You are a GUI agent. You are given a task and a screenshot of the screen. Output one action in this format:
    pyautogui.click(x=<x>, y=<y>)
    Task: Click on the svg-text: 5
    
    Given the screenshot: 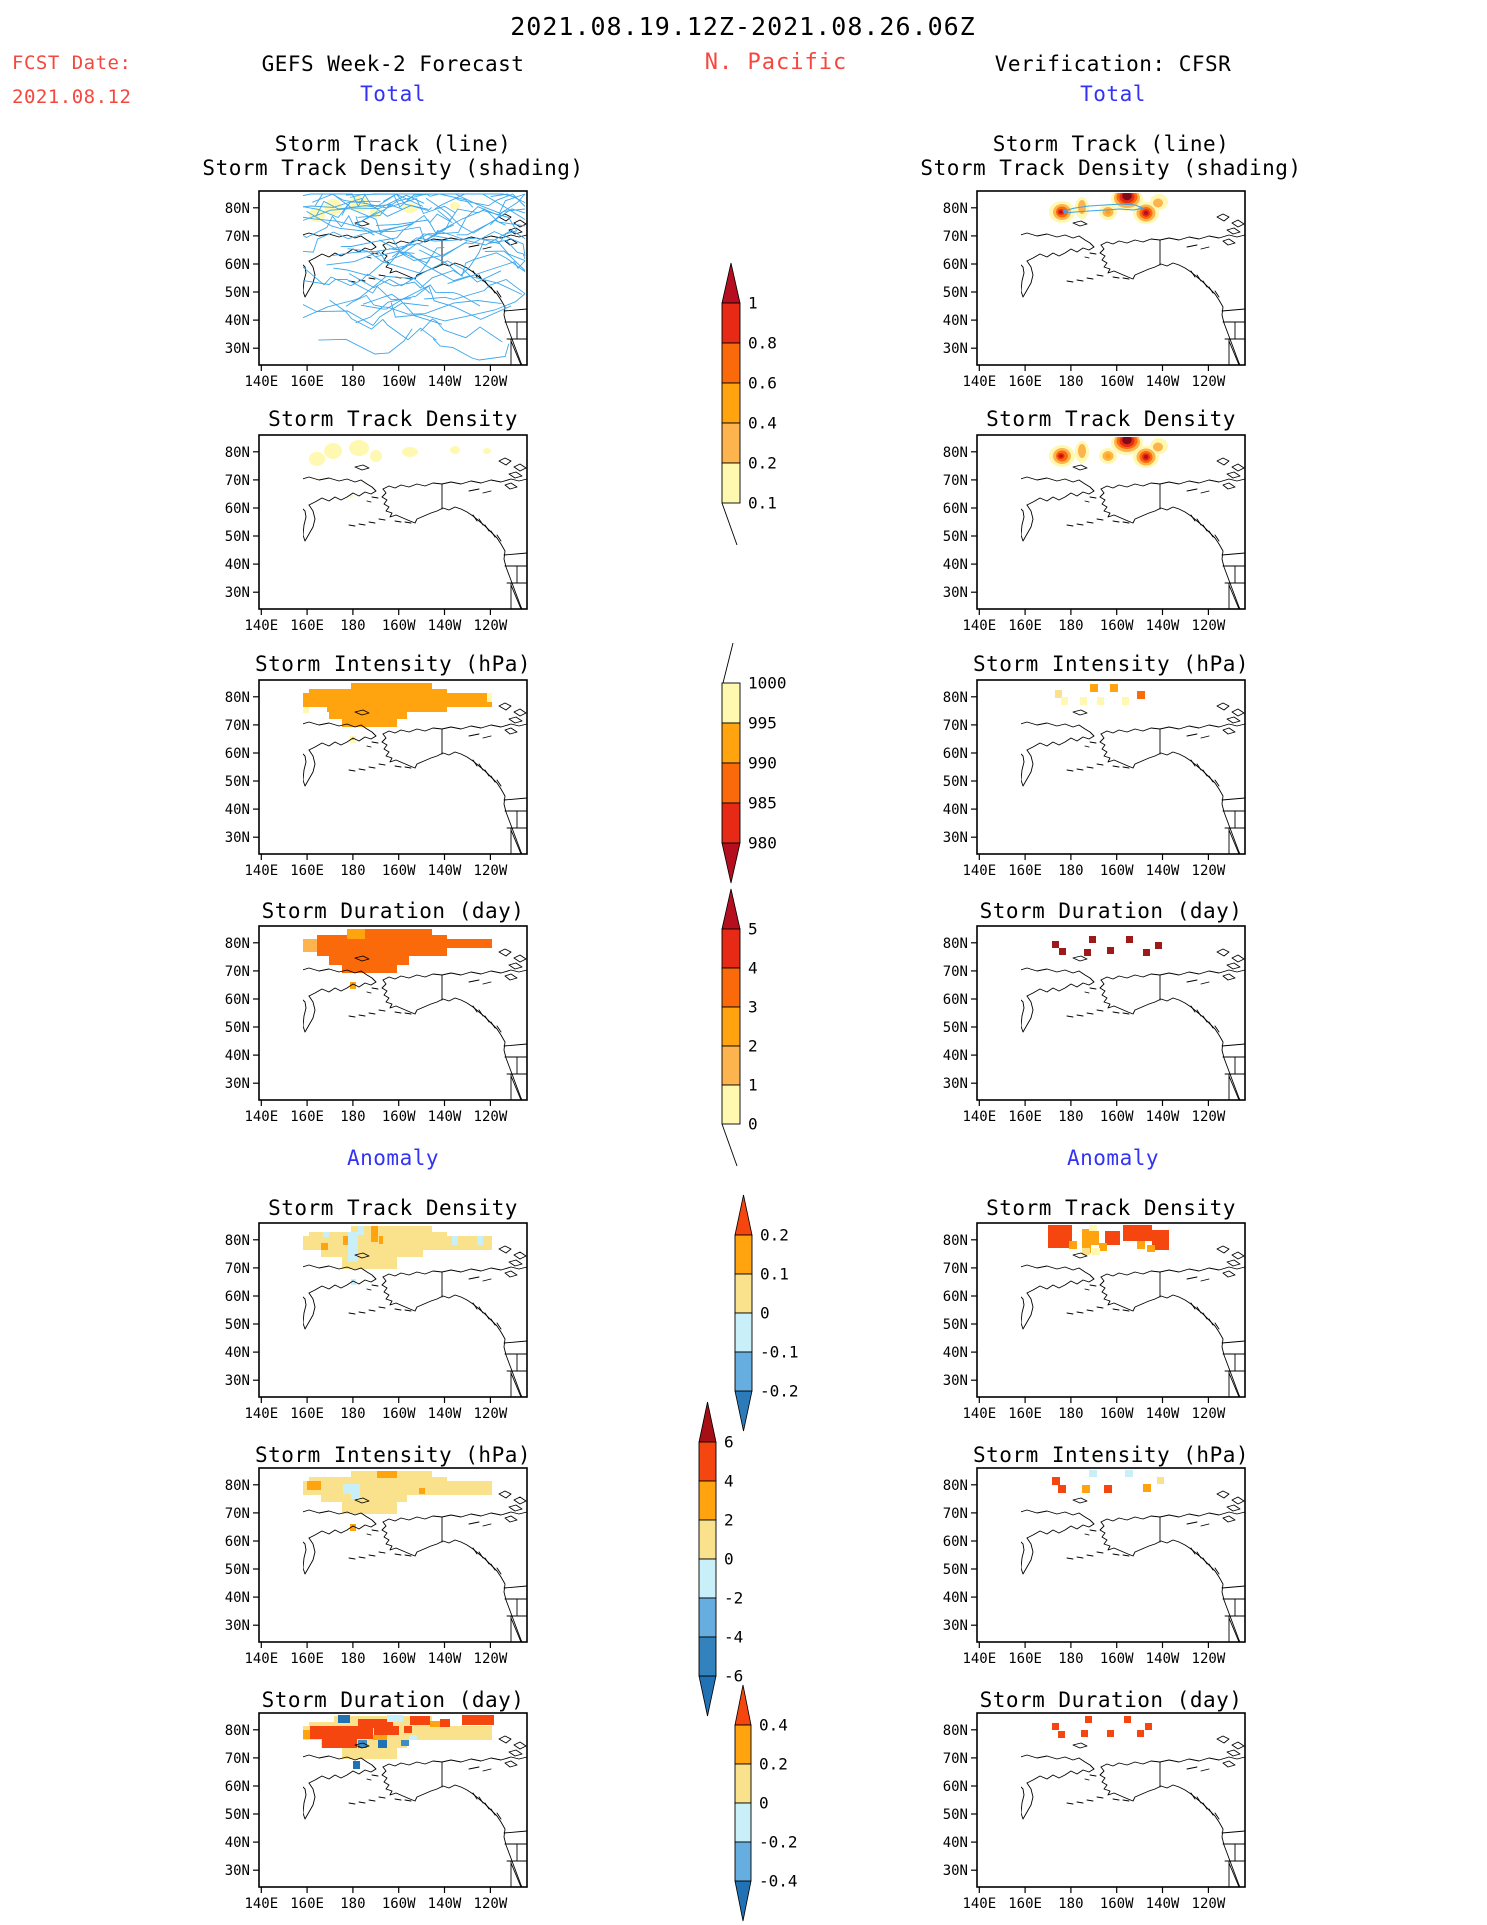 What is the action you would take?
    pyautogui.click(x=753, y=929)
    